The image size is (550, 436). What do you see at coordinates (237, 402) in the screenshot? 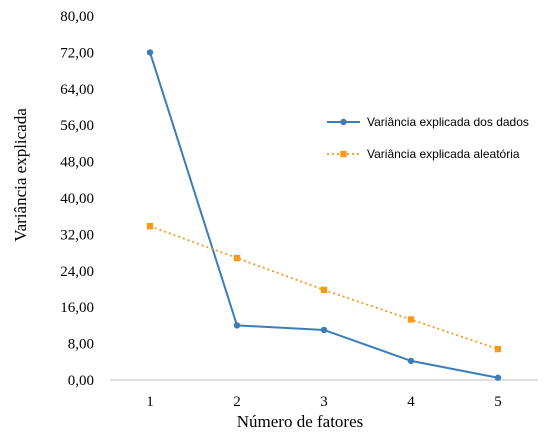
I see `x-tick-label: 2` at bounding box center [237, 402].